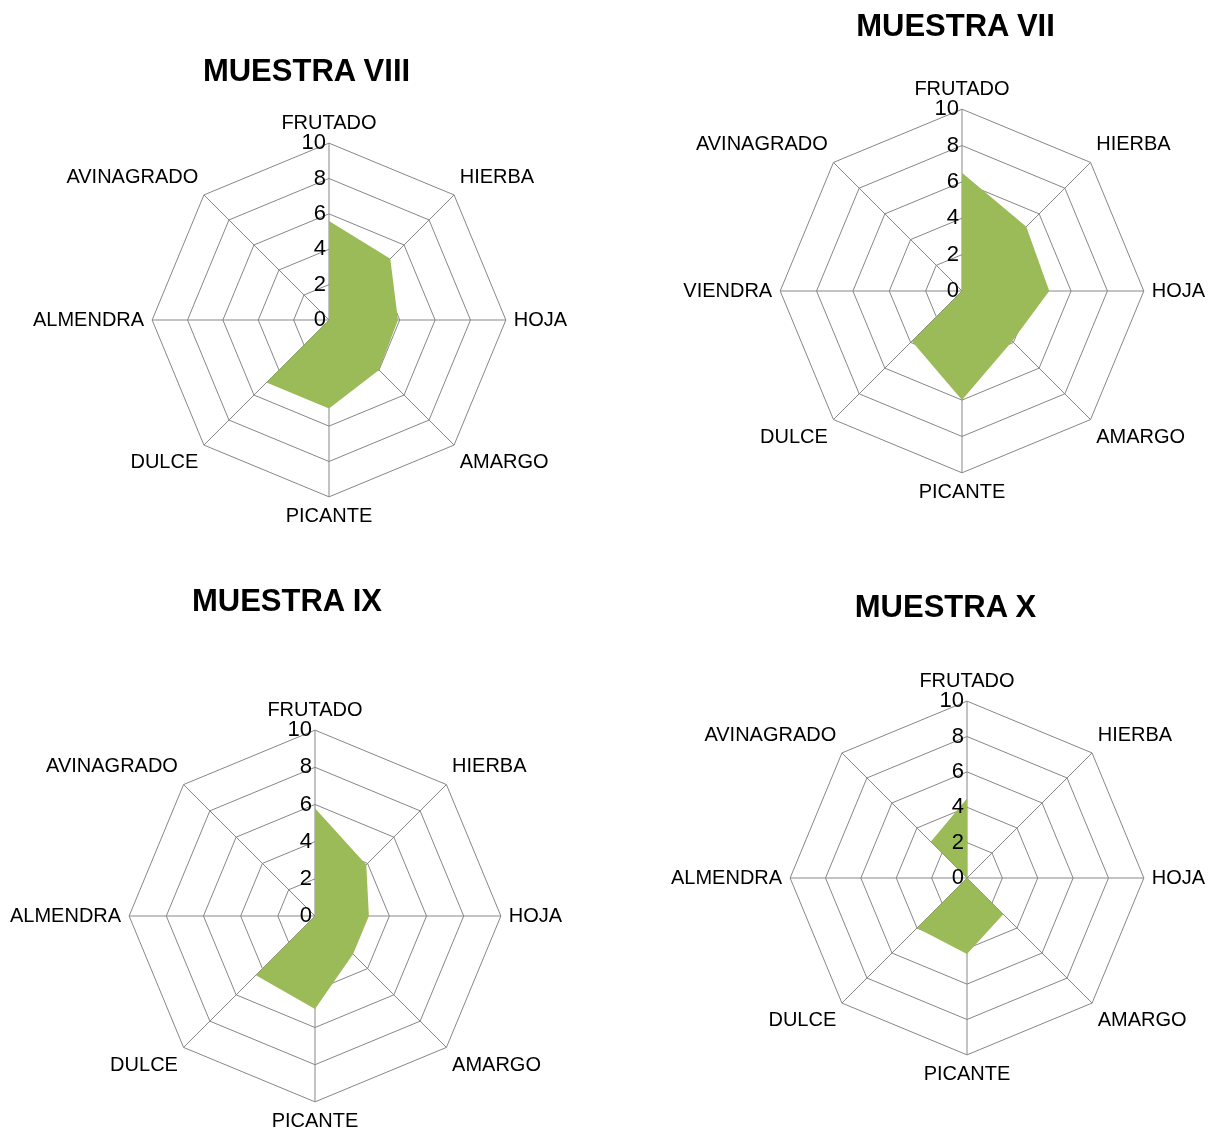  Describe the element at coordinates (728, 289) in the screenshot. I see `spoke-label: VIENDRA` at that location.